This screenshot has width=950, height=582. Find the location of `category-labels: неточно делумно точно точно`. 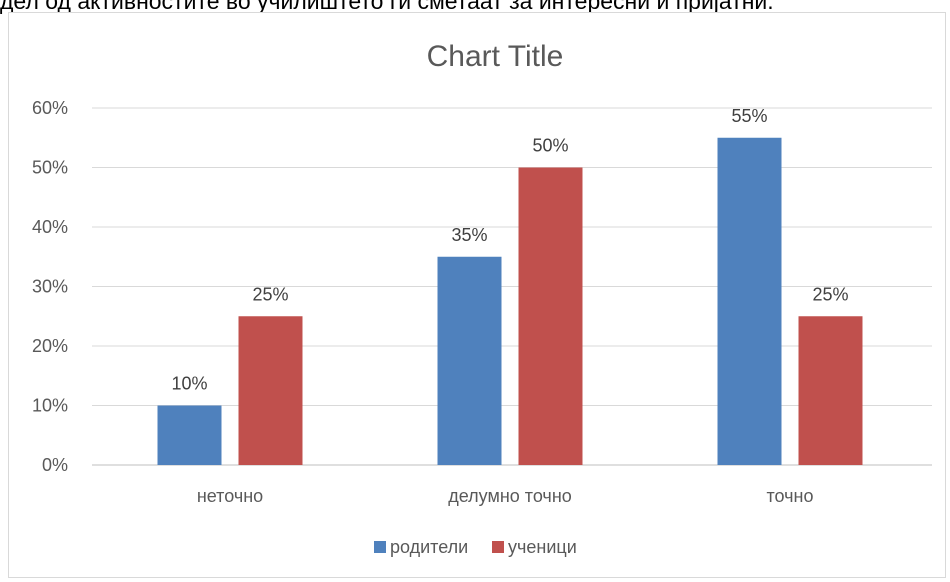

category-labels: неточно делумно точно точно is located at coordinates (505, 496).